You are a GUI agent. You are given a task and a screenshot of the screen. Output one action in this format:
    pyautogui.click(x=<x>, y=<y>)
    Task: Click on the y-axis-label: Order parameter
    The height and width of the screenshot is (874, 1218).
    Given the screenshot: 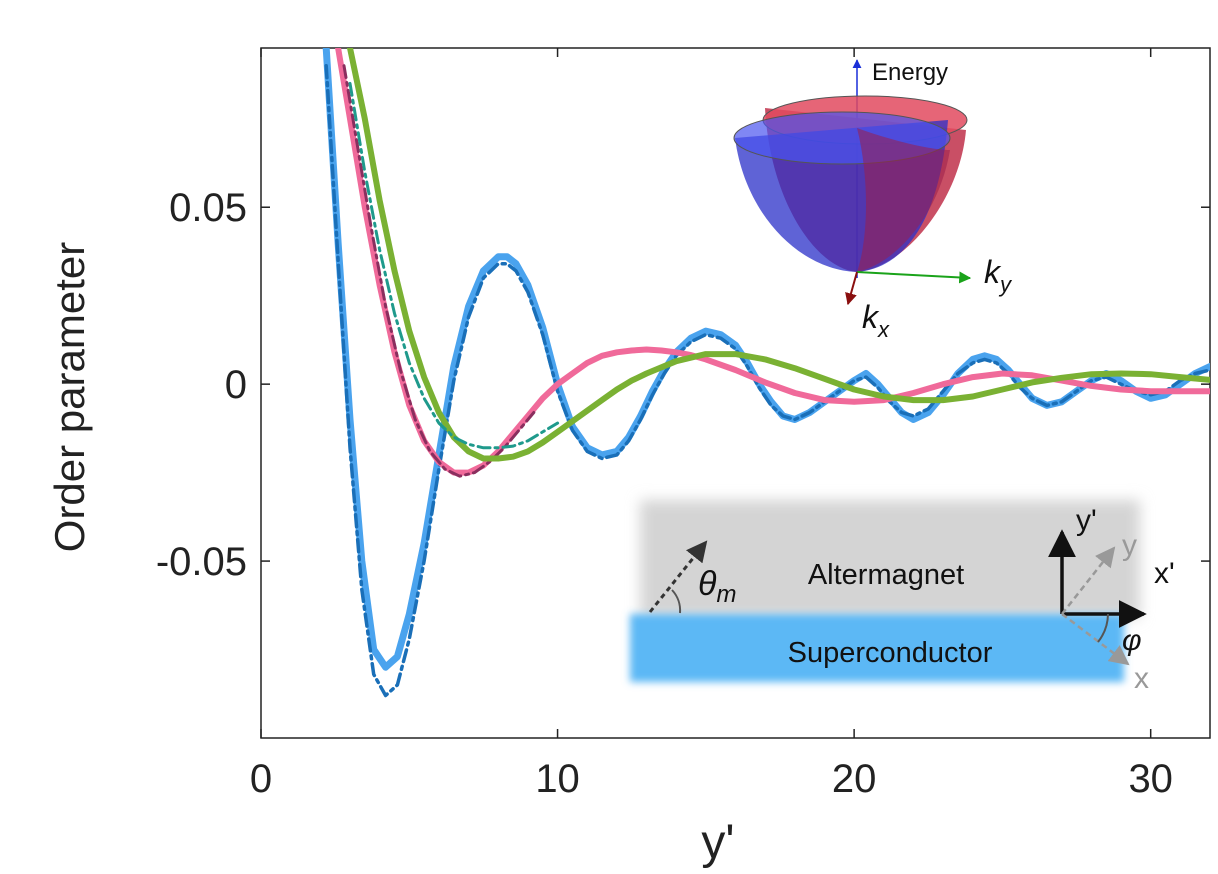 What is the action you would take?
    pyautogui.click(x=69, y=397)
    